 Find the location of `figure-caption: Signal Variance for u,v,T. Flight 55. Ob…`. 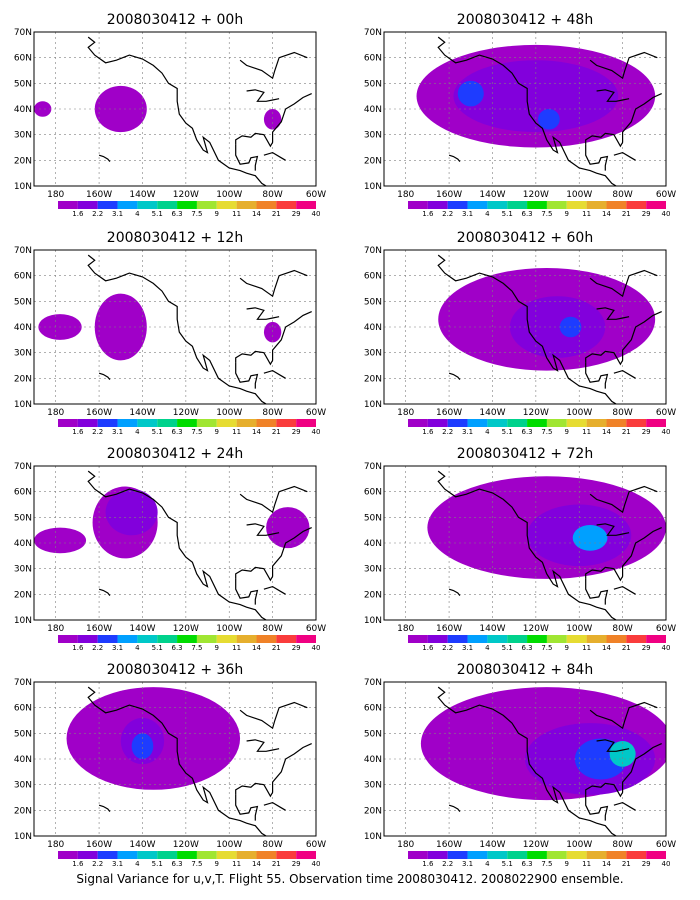

figure-caption: Signal Variance for u,v,T. Flight 55. Ob… is located at coordinates (350, 879).